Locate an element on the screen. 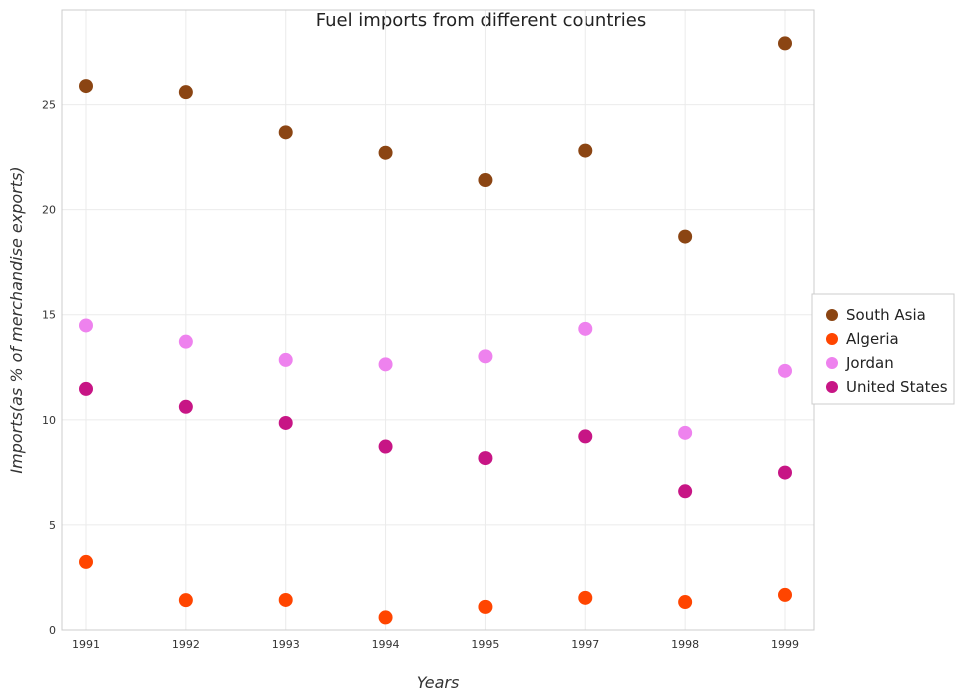 This screenshot has width=962, height=700. legend: South Asia Algeria Jordan United States is located at coordinates (883, 349).